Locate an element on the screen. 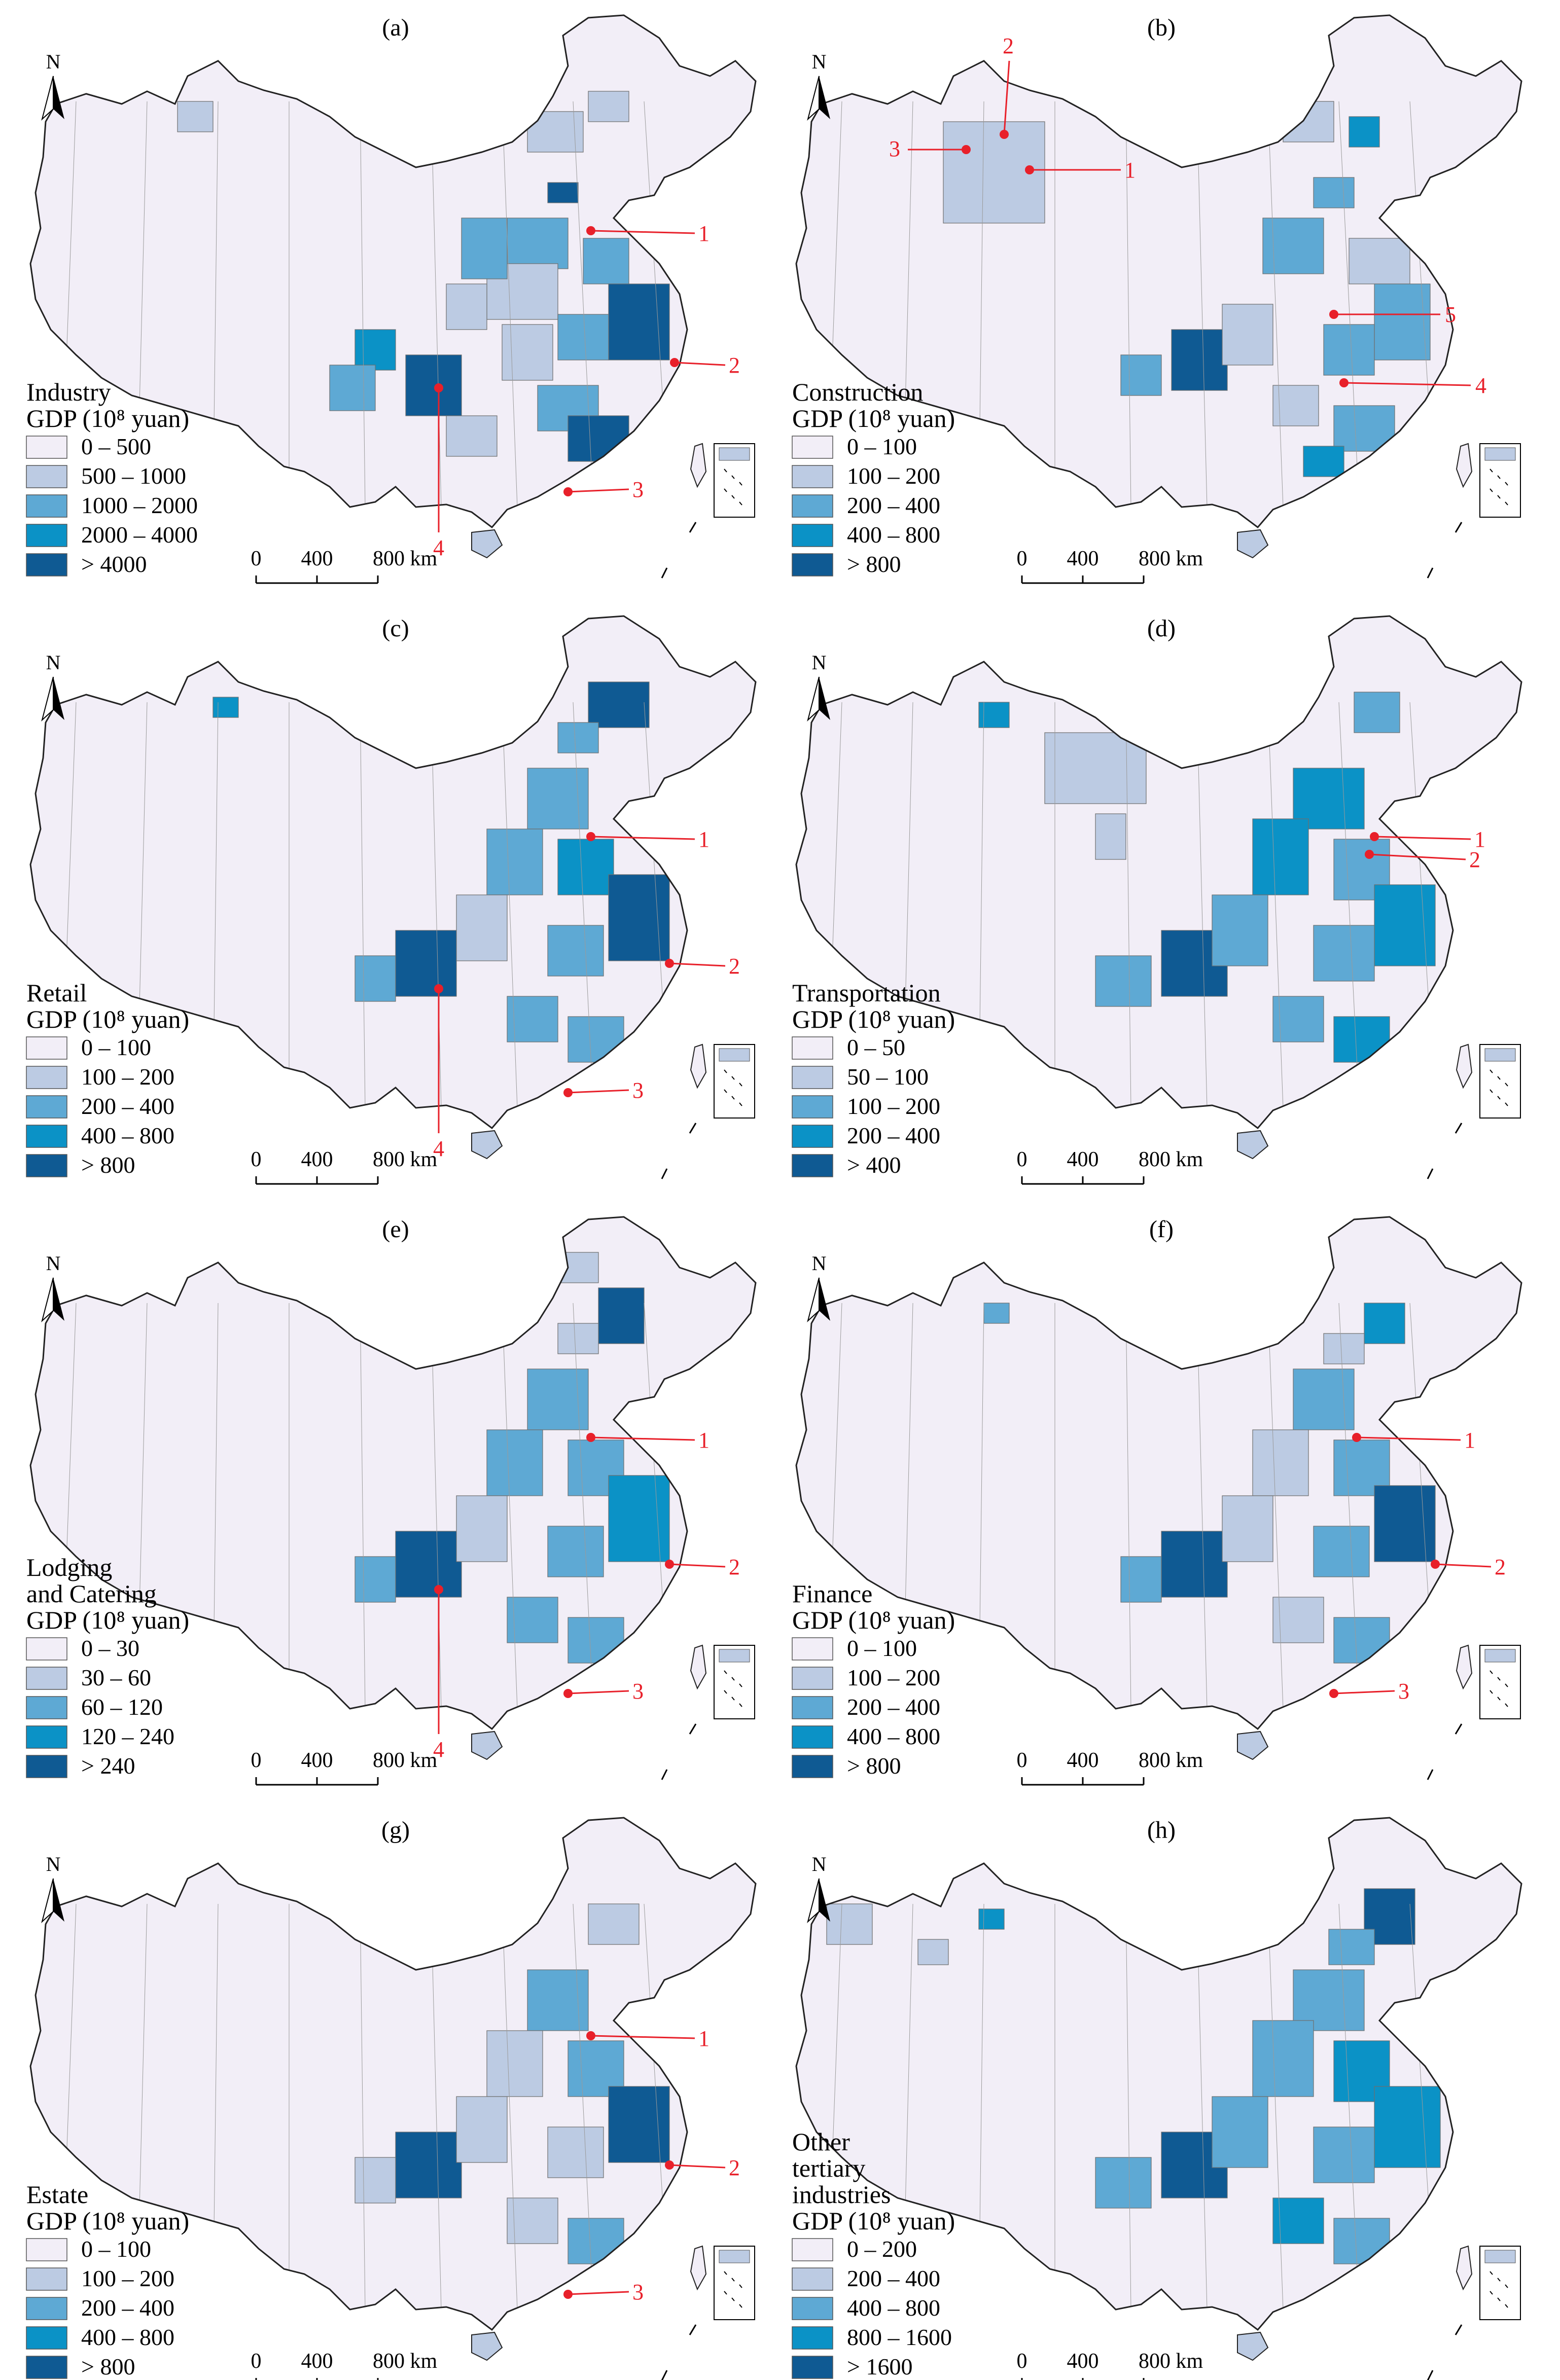 The height and width of the screenshot is (2380, 1560). legend-label: 0 – 100 is located at coordinates (116, 2249).